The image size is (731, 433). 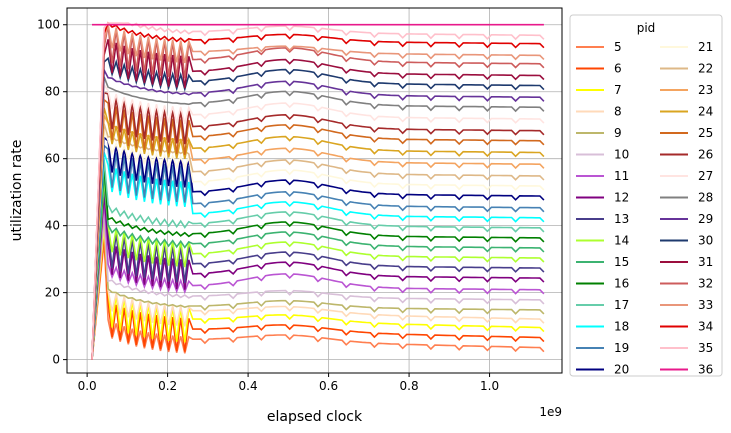 I want to click on x-tick-label: 0.2, so click(x=167, y=386).